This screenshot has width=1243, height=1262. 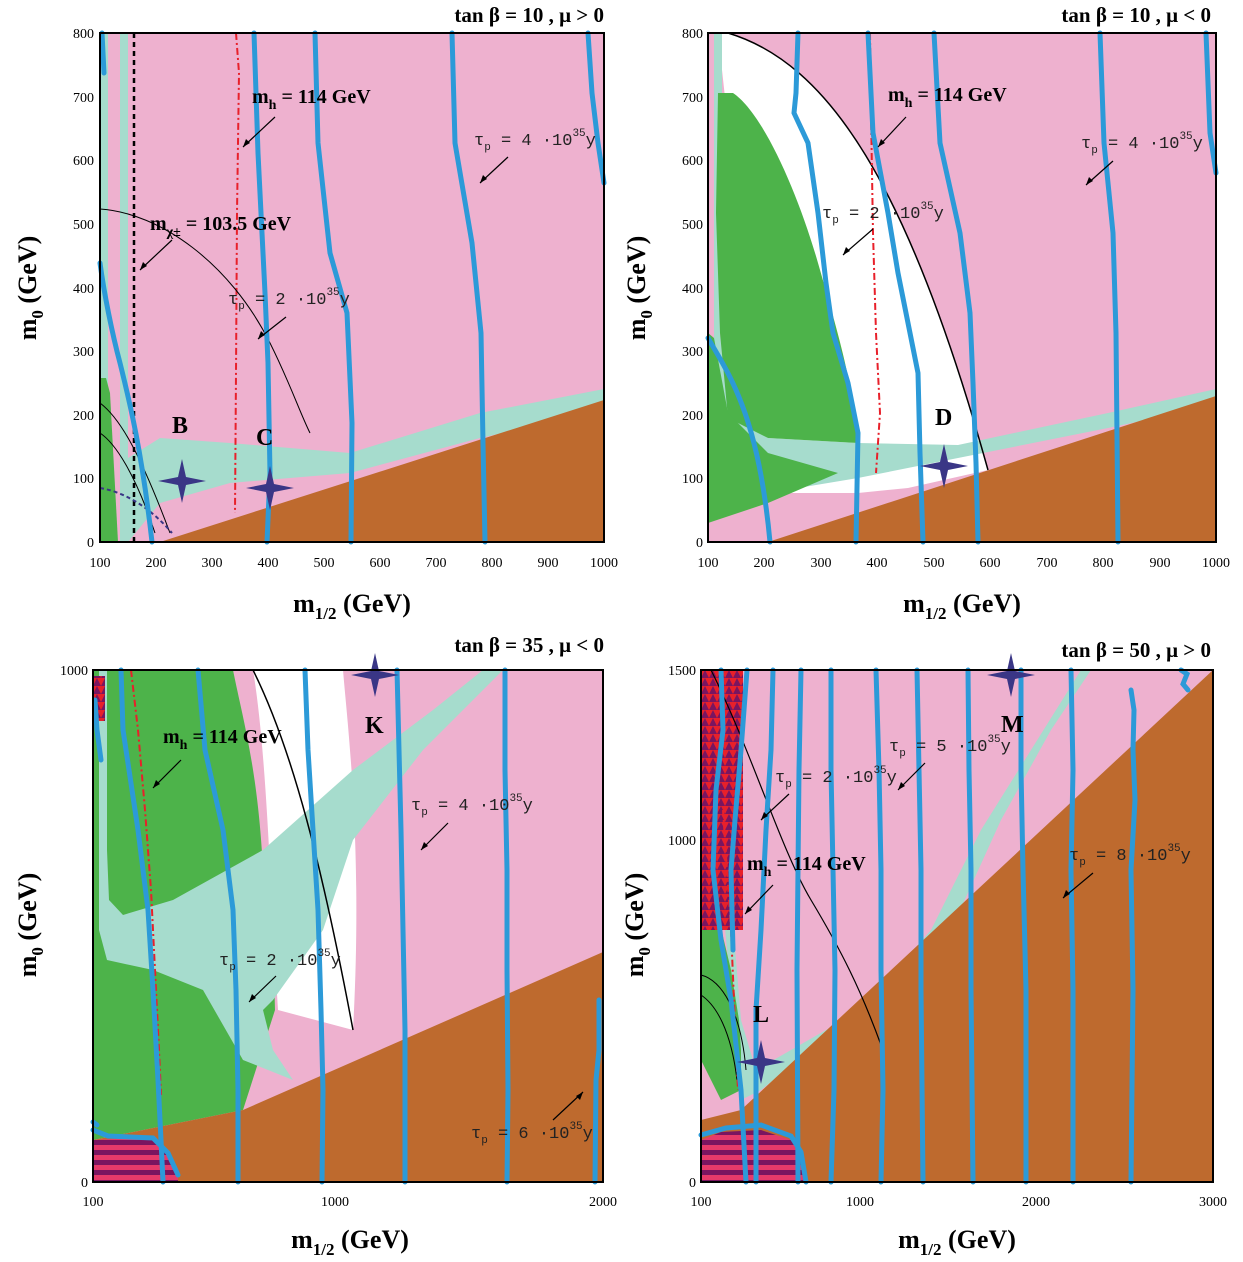 I want to click on svg-text: 600, so click(x=692, y=161).